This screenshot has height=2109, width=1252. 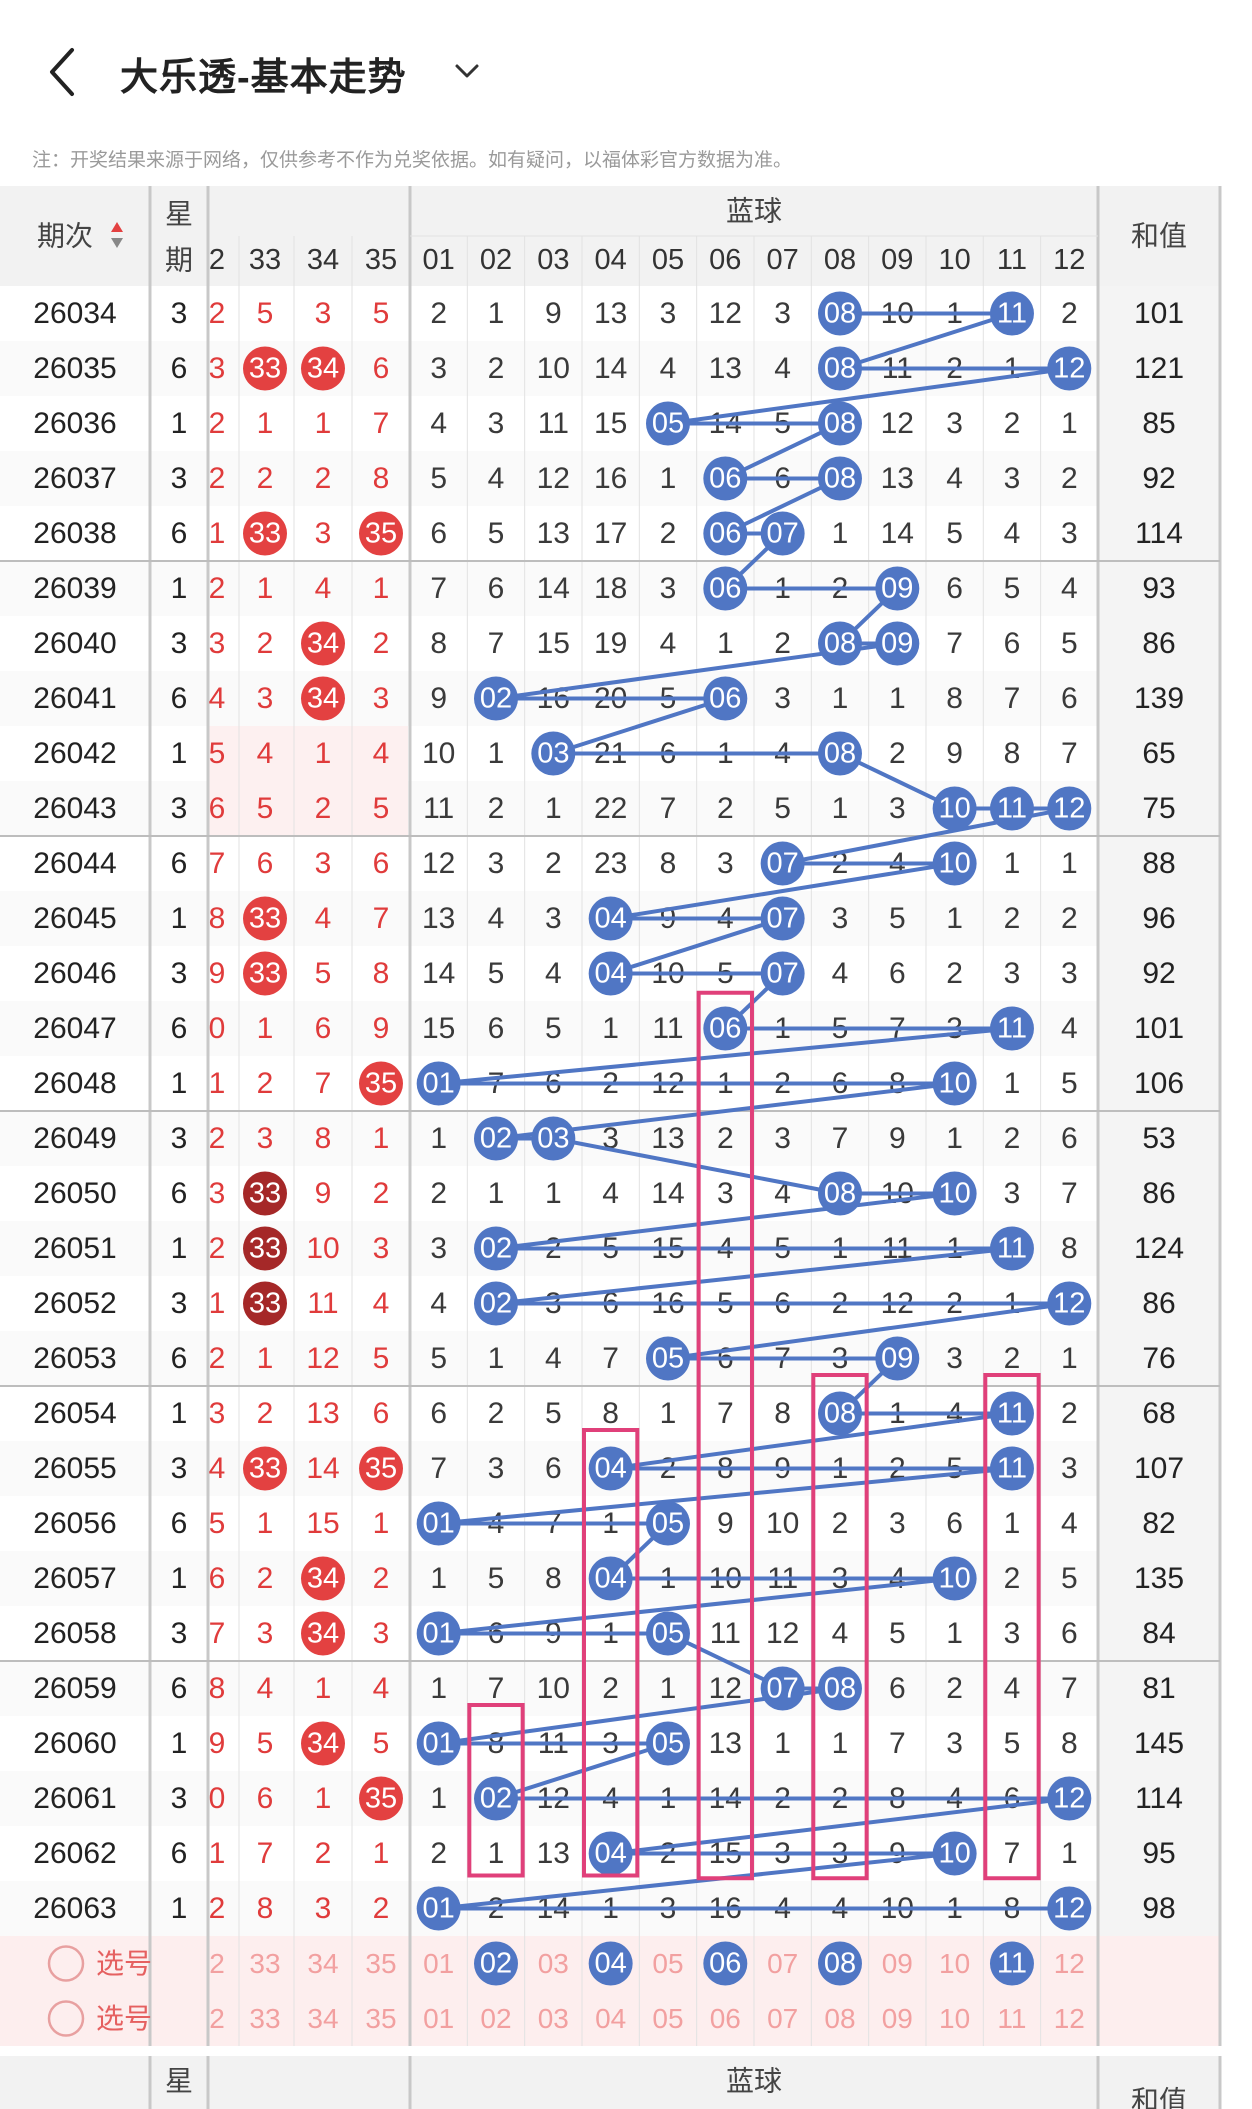 I want to click on blue-miss-cell: 15, so click(x=610, y=423).